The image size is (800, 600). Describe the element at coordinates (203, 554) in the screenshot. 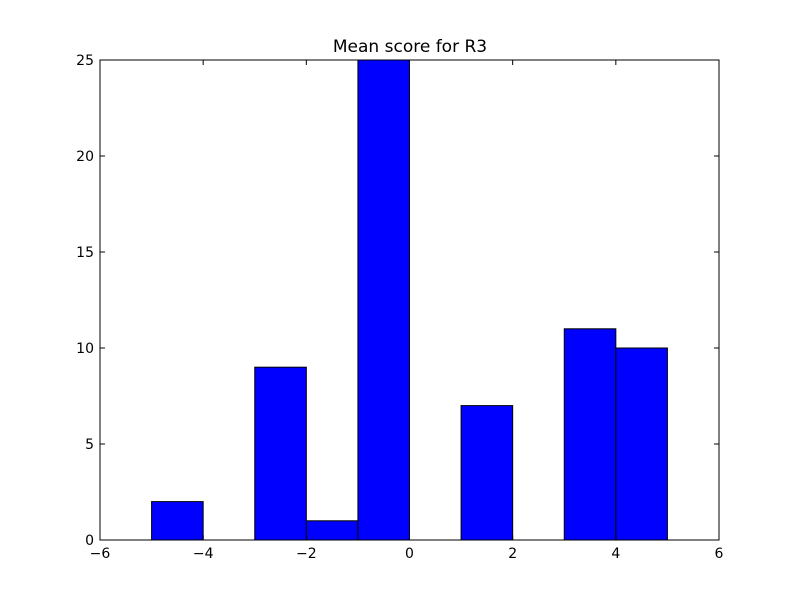

I see `x-tick-label-1: −4` at that location.